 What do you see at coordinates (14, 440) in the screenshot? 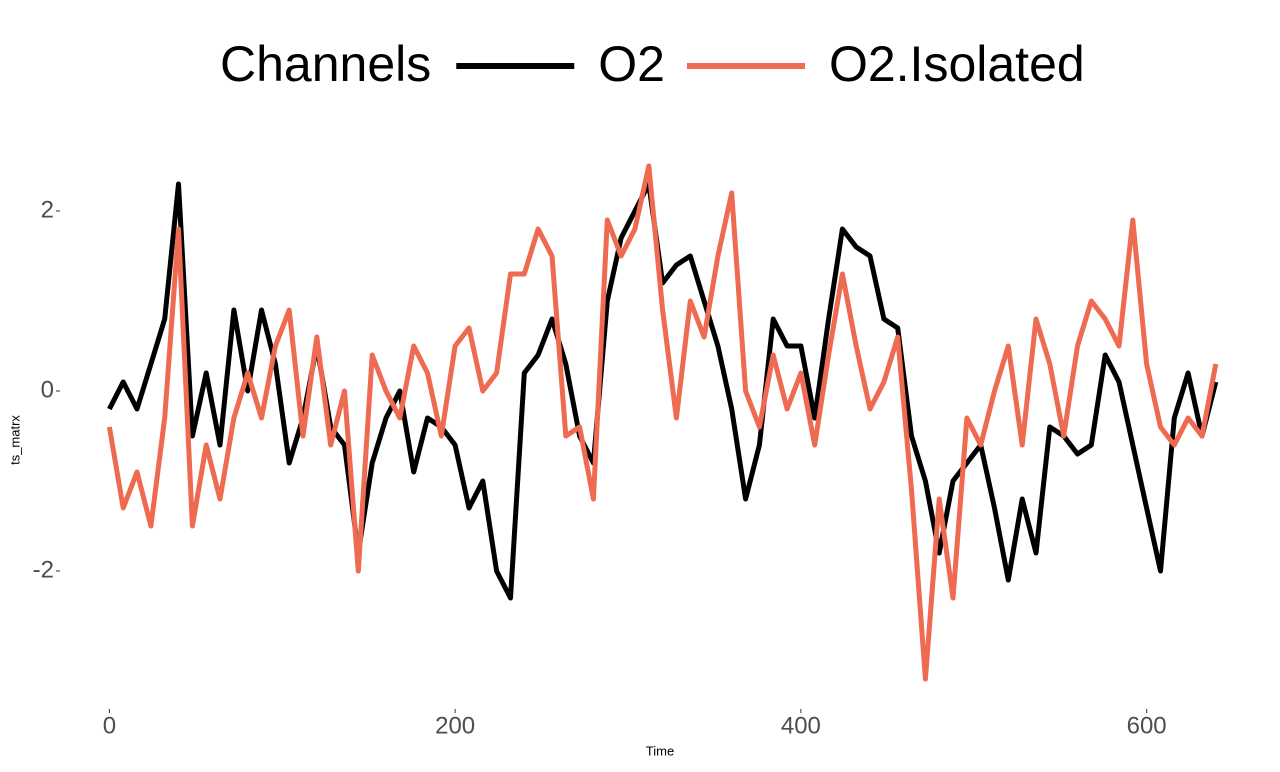
I see `y-axis-label: ts_matrx` at bounding box center [14, 440].